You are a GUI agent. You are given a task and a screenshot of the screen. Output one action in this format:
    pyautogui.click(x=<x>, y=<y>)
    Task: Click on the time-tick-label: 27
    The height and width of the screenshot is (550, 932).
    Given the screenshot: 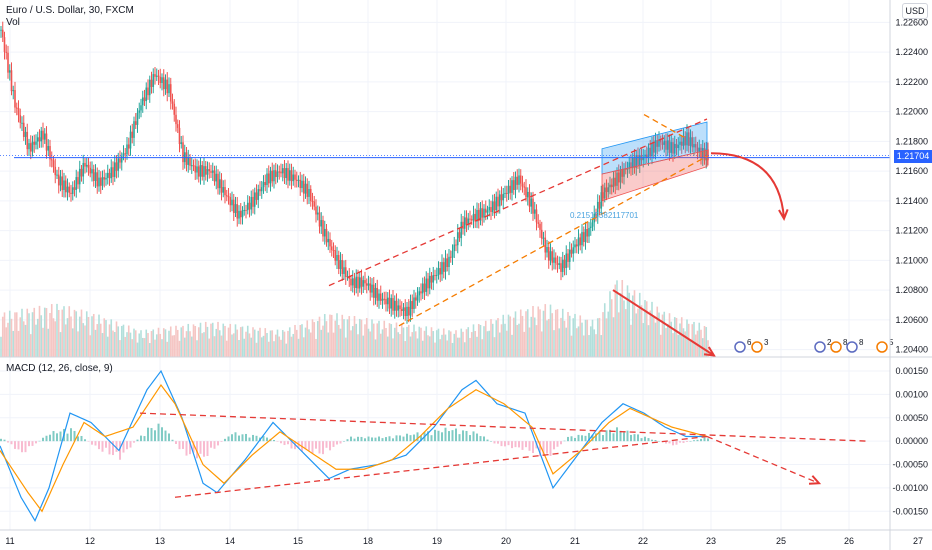 What is the action you would take?
    pyautogui.click(x=918, y=541)
    